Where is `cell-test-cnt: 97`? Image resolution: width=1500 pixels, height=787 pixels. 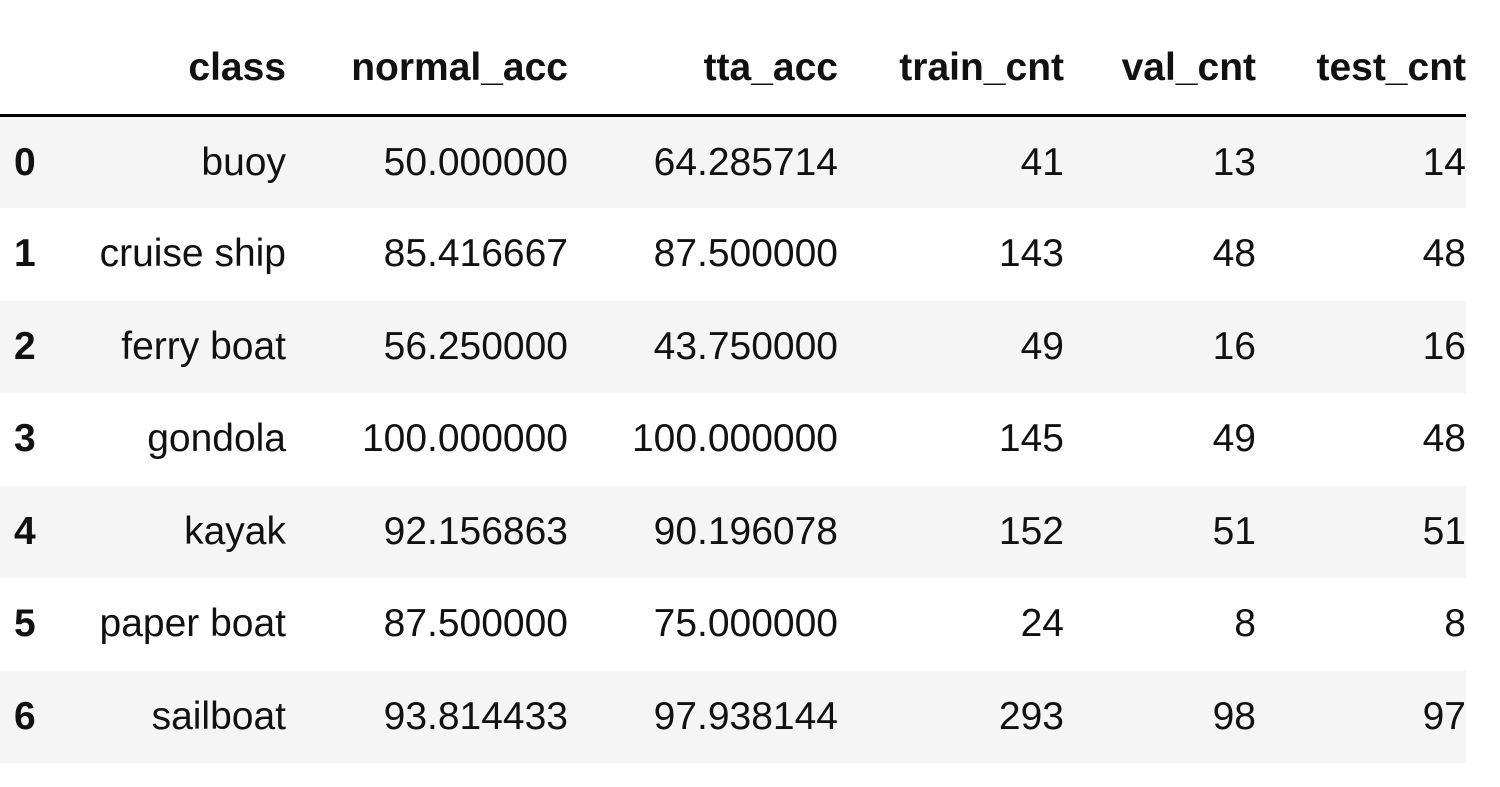
cell-test-cnt: 97 is located at coordinates (1444, 716).